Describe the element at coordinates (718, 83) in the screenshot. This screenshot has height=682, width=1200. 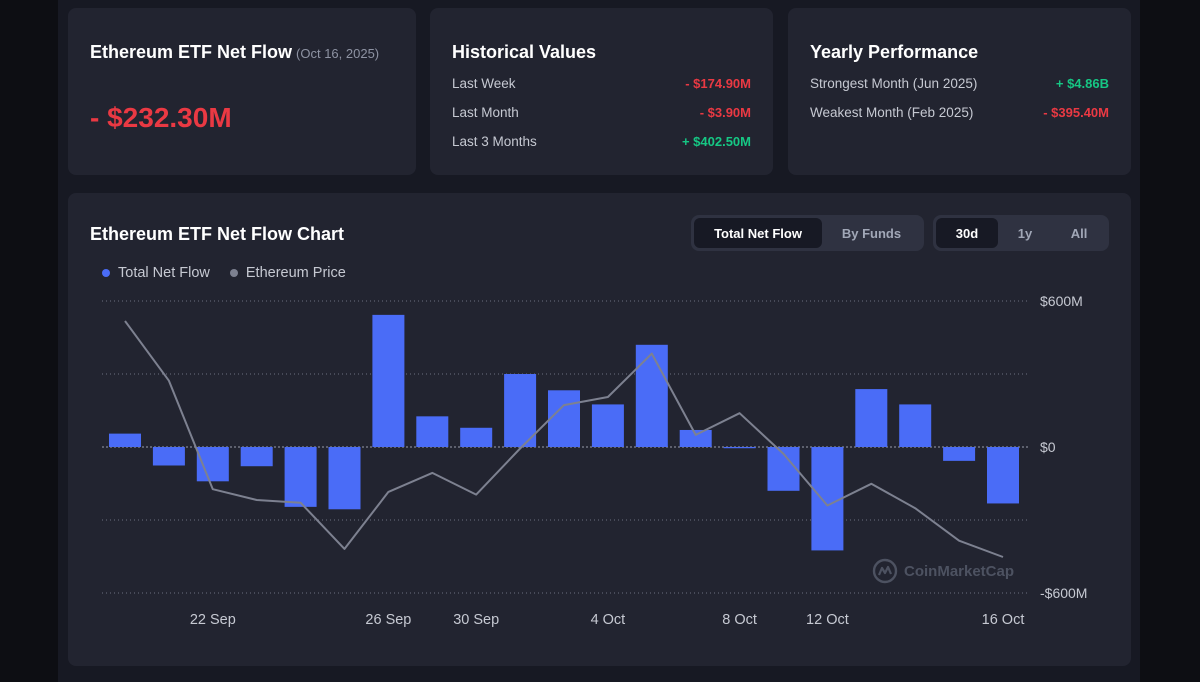
I see `stat-value: - $174.90M` at that location.